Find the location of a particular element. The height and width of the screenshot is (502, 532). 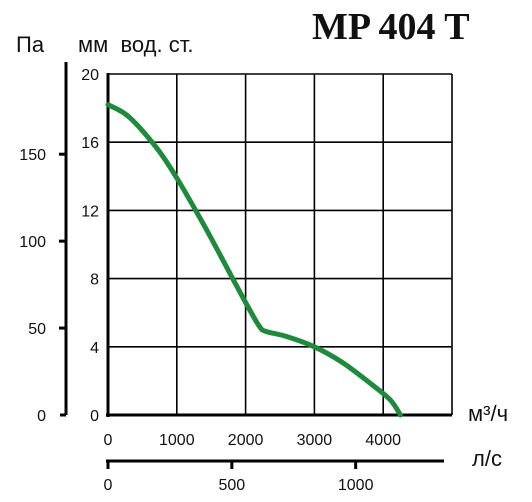

y-axis-unit-pa: Па is located at coordinates (30, 44).